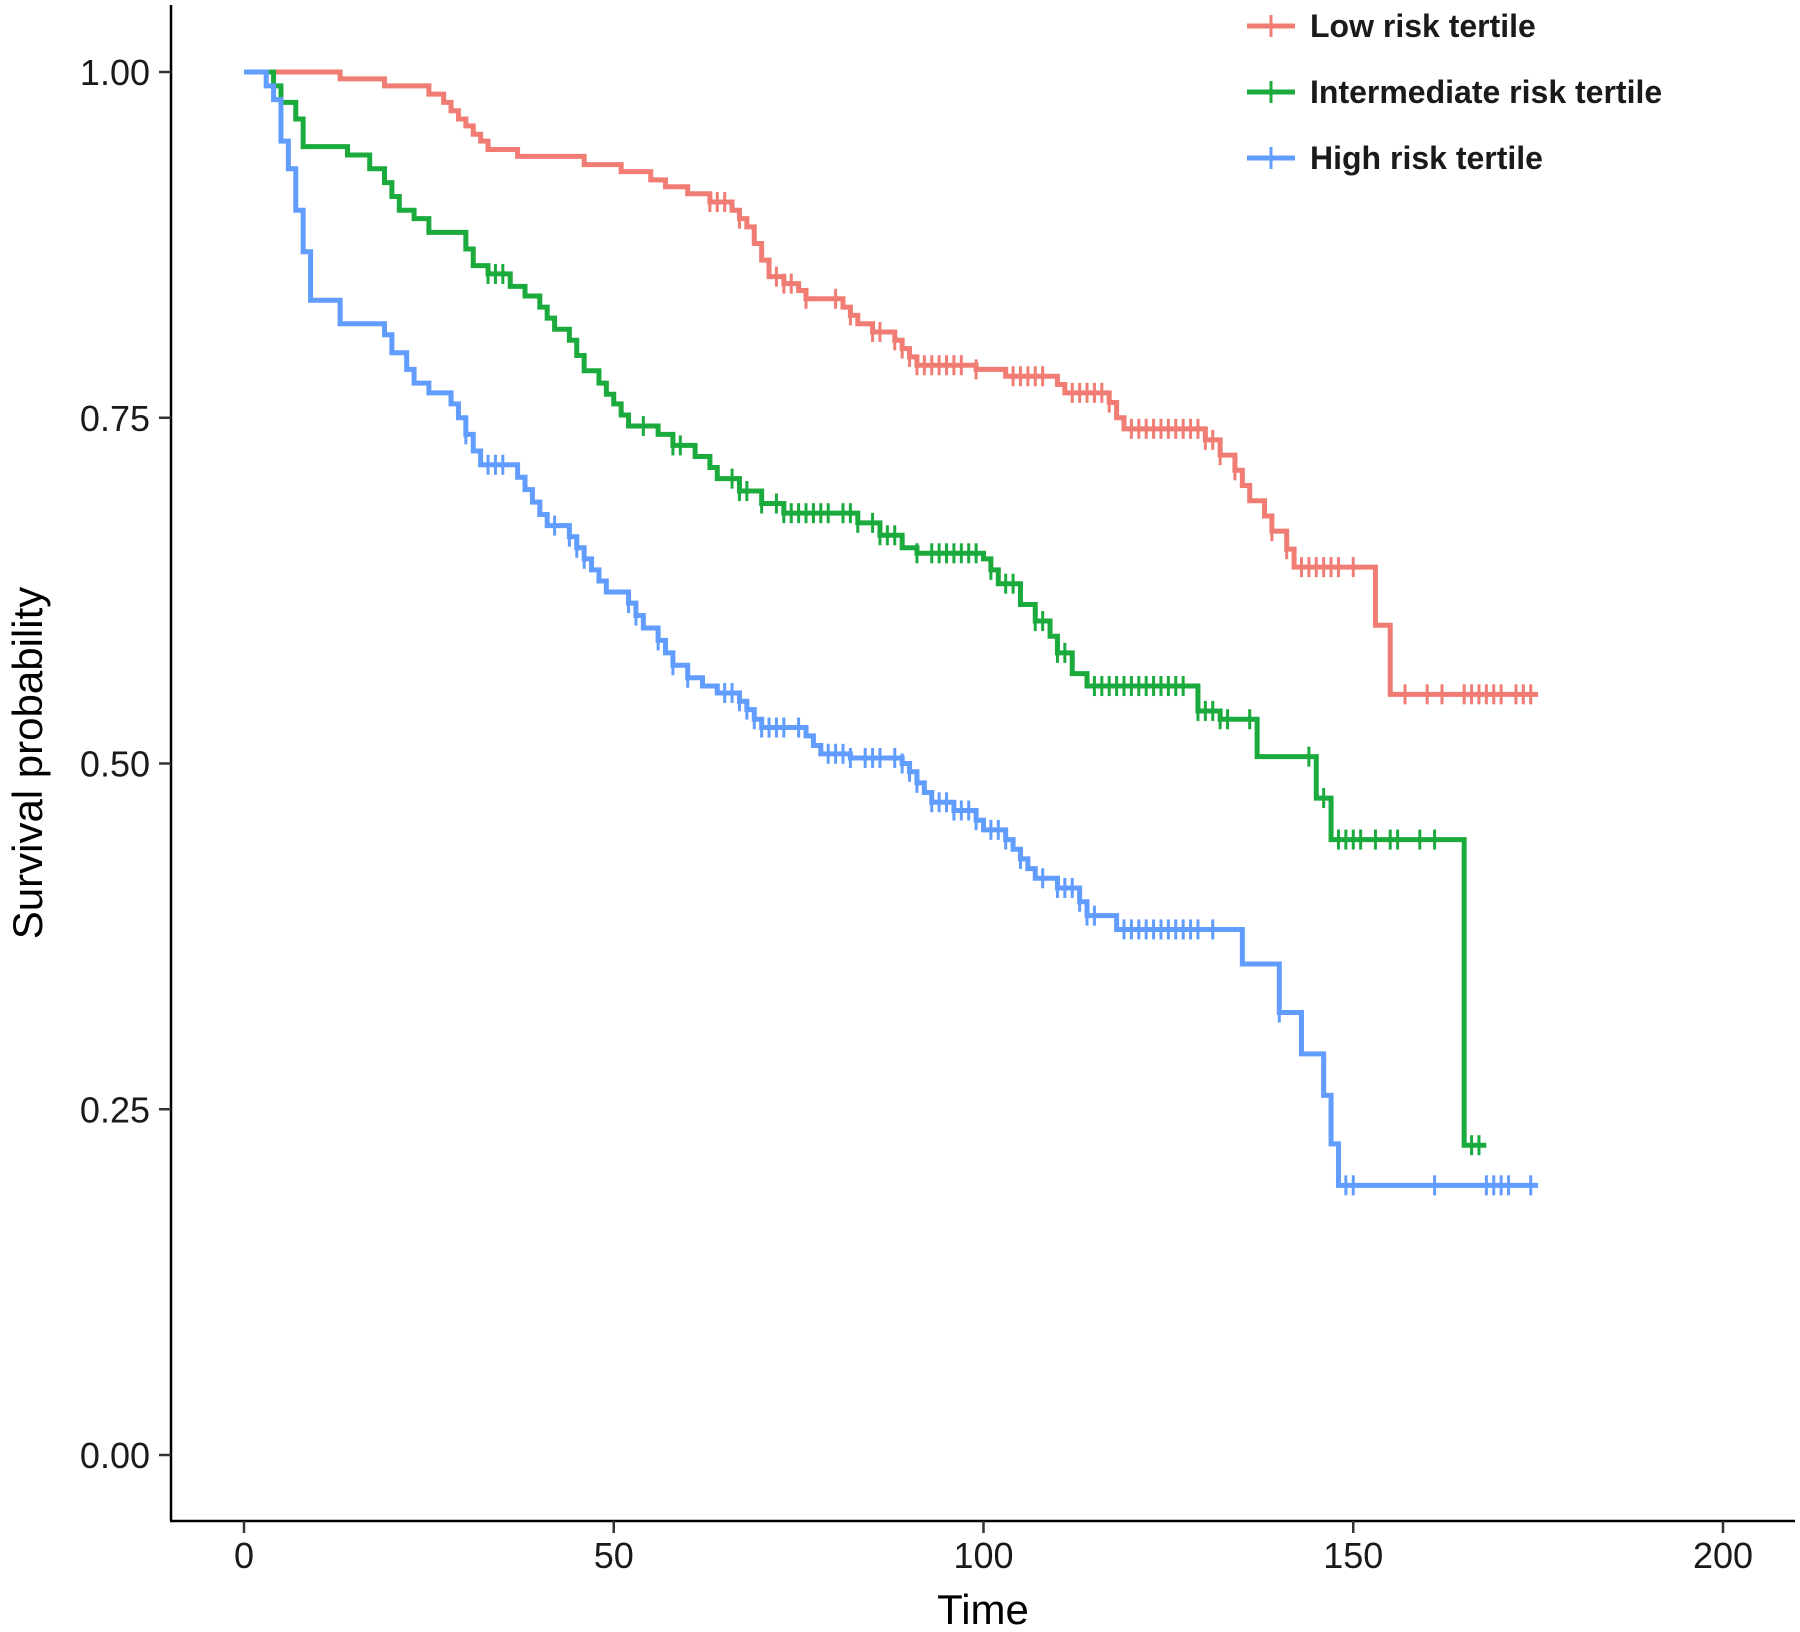 Image resolution: width=1800 pixels, height=1632 pixels. I want to click on y-tick-label-4: 1.00, so click(115, 72).